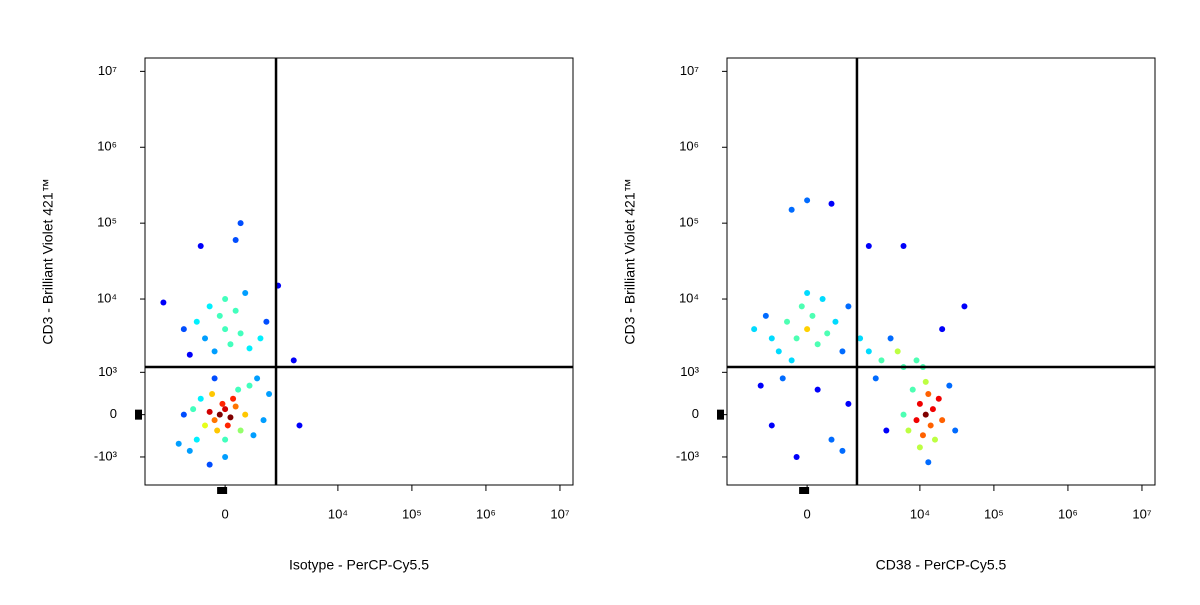  What do you see at coordinates (689, 146) in the screenshot?
I see `y-tick-label: 10⁶` at bounding box center [689, 146].